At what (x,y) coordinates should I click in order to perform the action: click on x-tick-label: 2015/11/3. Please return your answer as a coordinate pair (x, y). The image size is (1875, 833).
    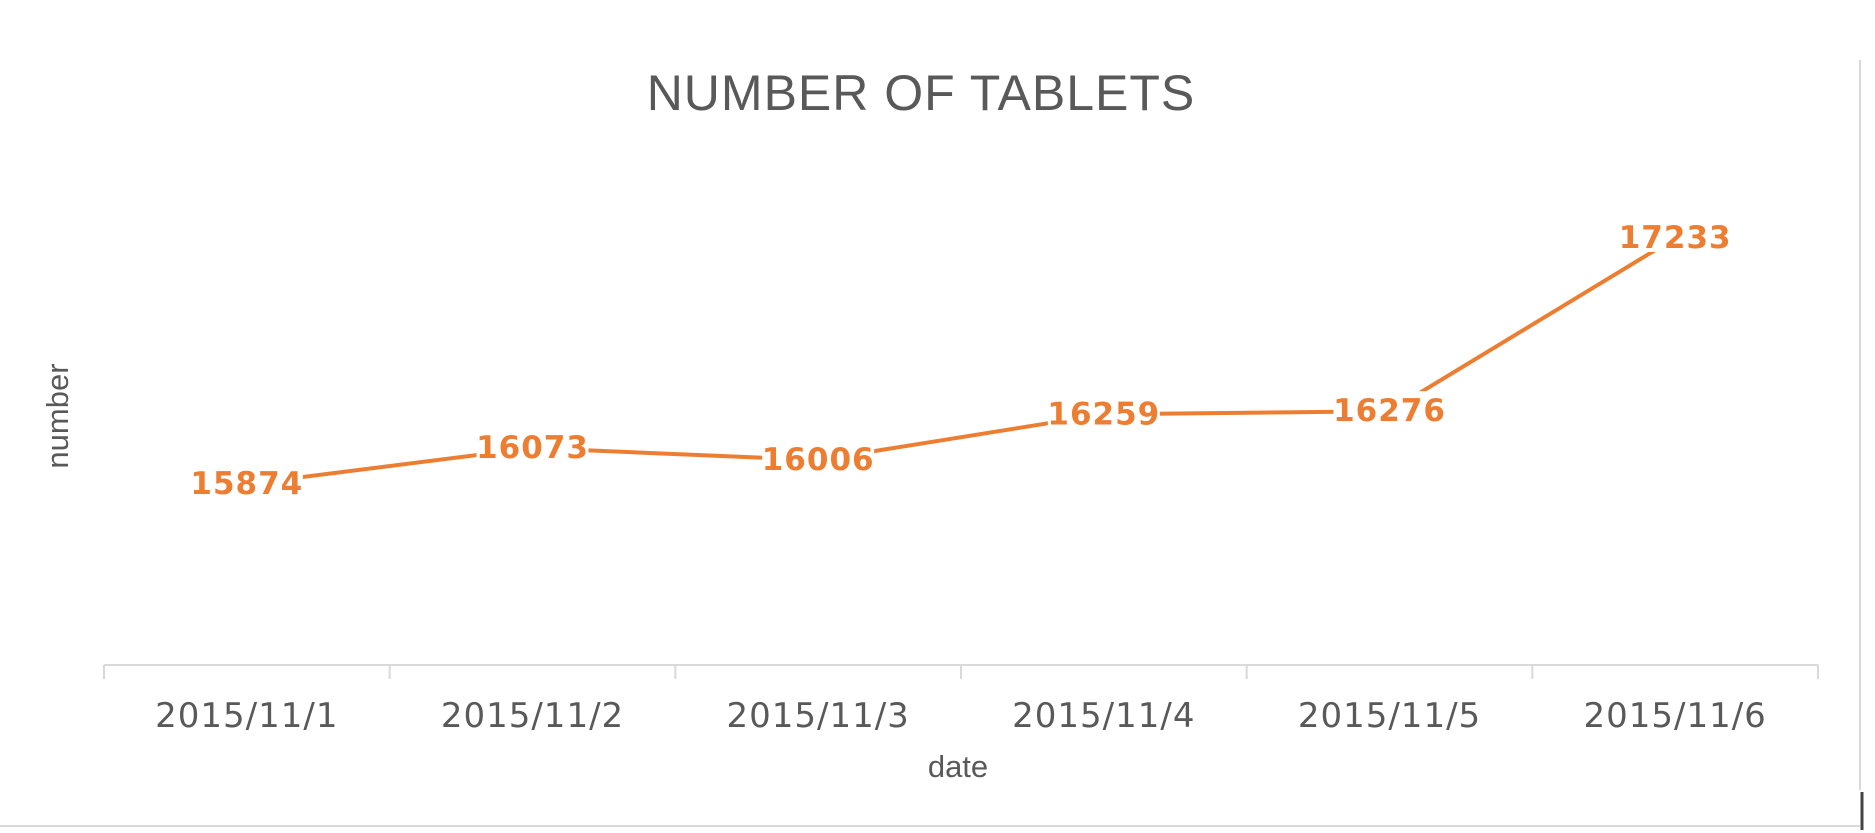
    Looking at the image, I should click on (817, 716).